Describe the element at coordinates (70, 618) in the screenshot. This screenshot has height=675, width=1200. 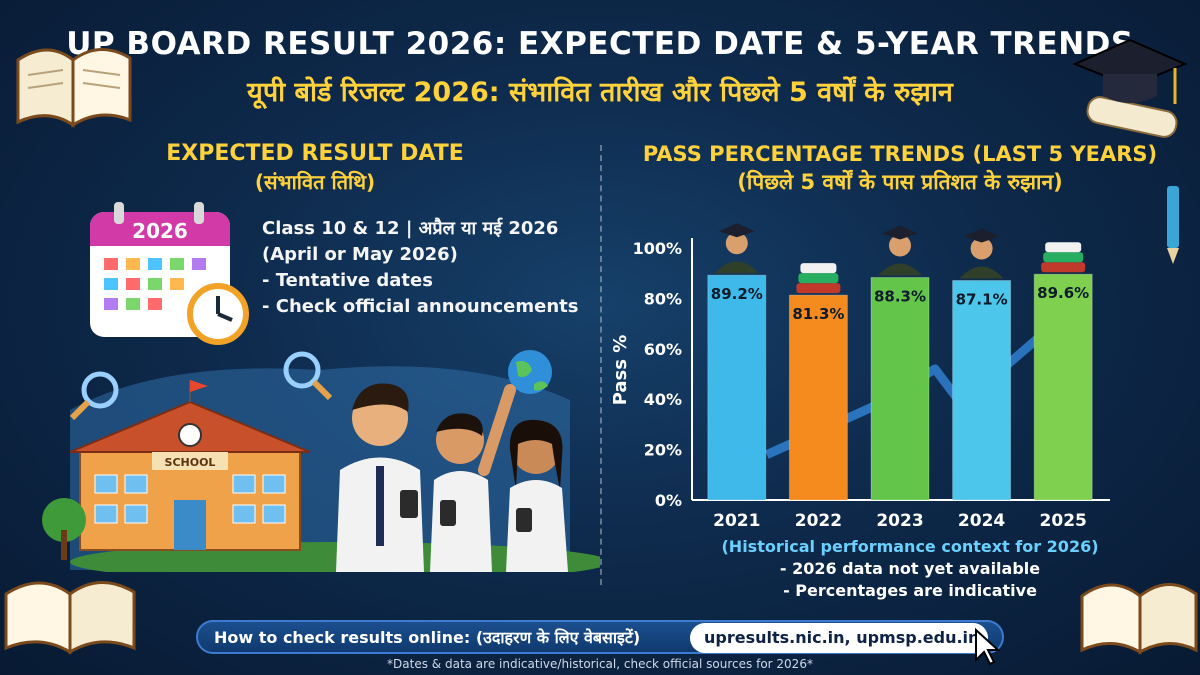
I see `stacked-books-icon` at that location.